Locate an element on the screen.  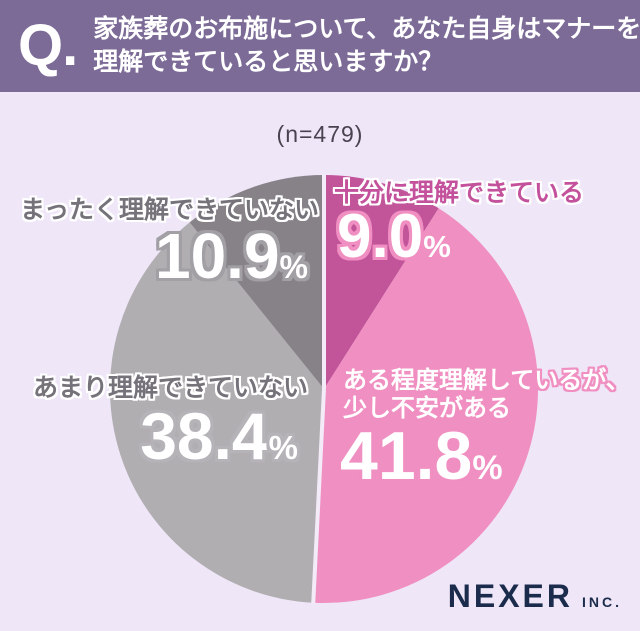
pie-separator is located at coordinates (318, 496).